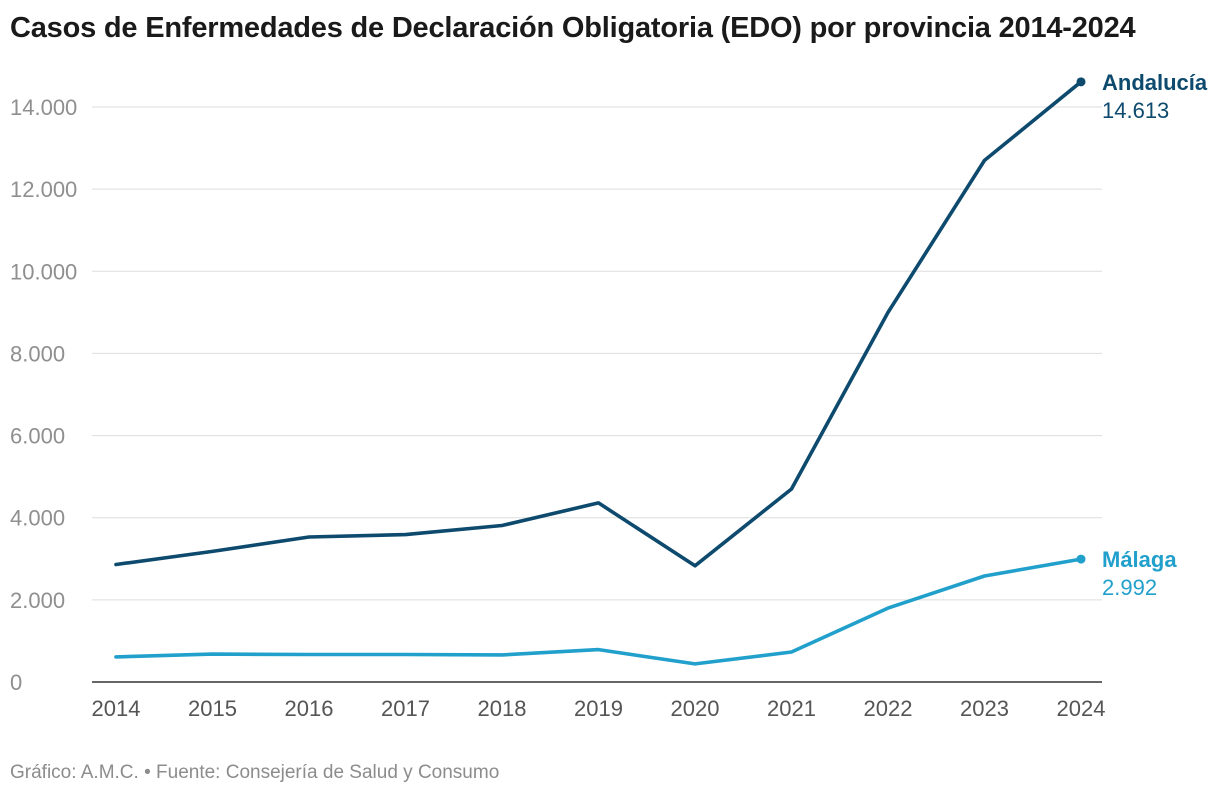 The height and width of the screenshot is (798, 1220). I want to click on y-tick-label: 8.000, so click(37, 353).